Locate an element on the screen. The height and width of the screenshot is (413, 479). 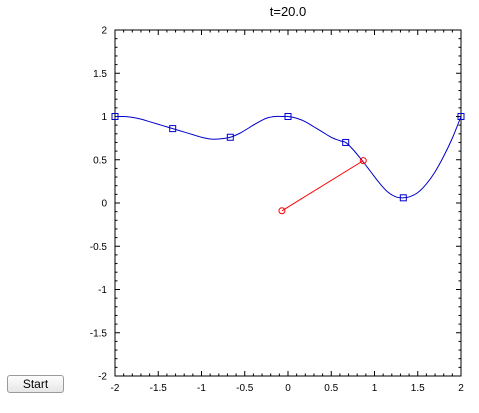
x-tick-label: -1 is located at coordinates (201, 388).